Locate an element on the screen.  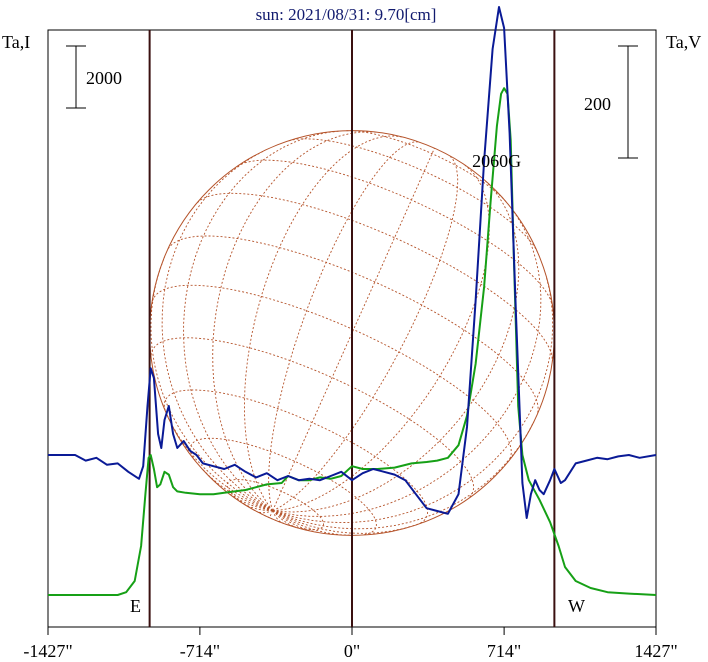
x-axis-ticks: -1427" -714" 0" 714" 1427" is located at coordinates (350, 644).